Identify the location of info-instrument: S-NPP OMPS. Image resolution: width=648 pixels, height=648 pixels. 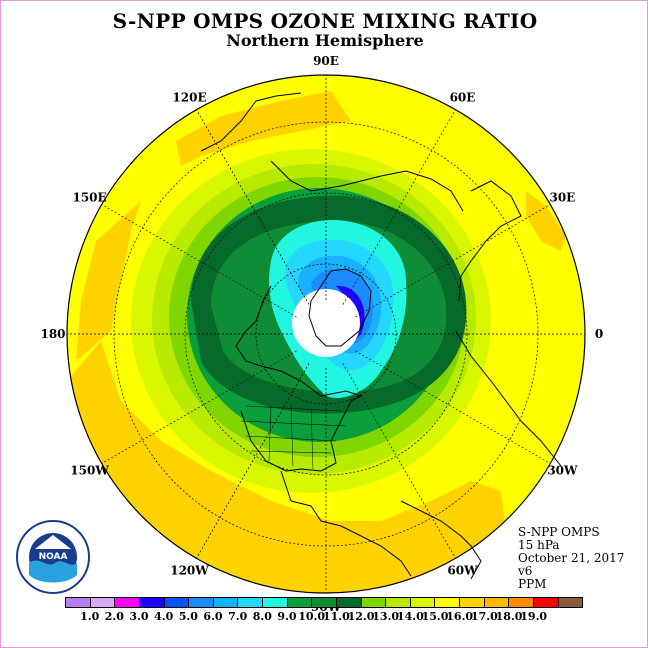
(559, 532).